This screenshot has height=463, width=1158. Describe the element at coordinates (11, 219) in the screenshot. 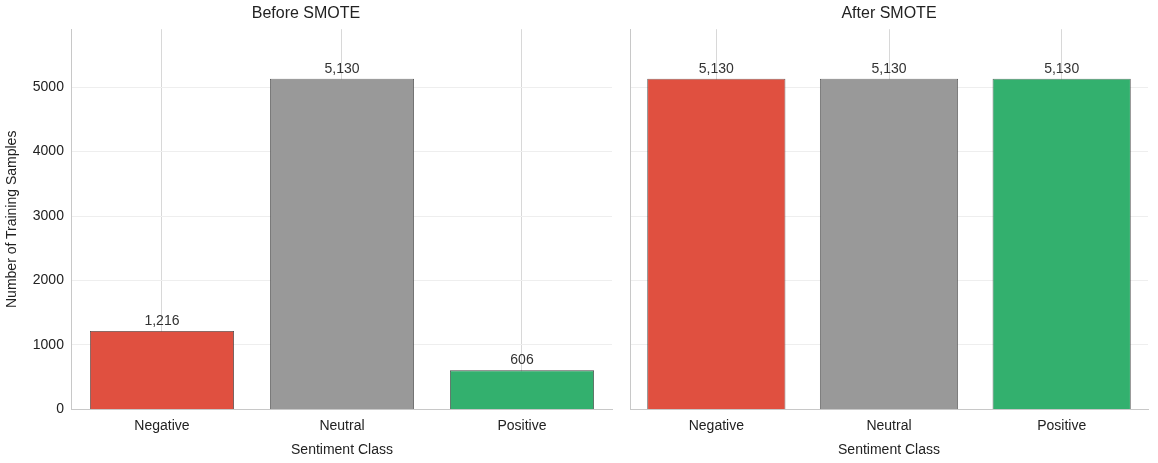

I see `y-axis-title: Number of Training Samples` at that location.